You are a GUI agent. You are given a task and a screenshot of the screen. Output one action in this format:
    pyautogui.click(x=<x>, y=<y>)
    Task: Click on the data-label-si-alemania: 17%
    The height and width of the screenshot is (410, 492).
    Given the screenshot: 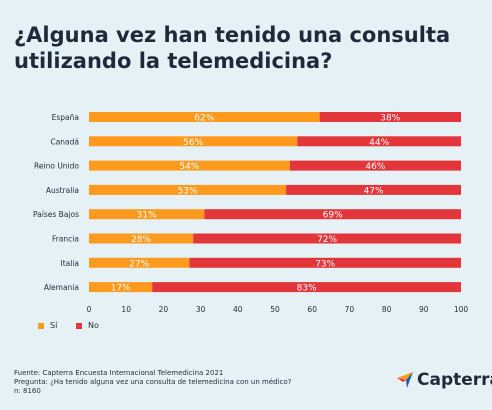 What is the action you would take?
    pyautogui.click(x=121, y=289)
    